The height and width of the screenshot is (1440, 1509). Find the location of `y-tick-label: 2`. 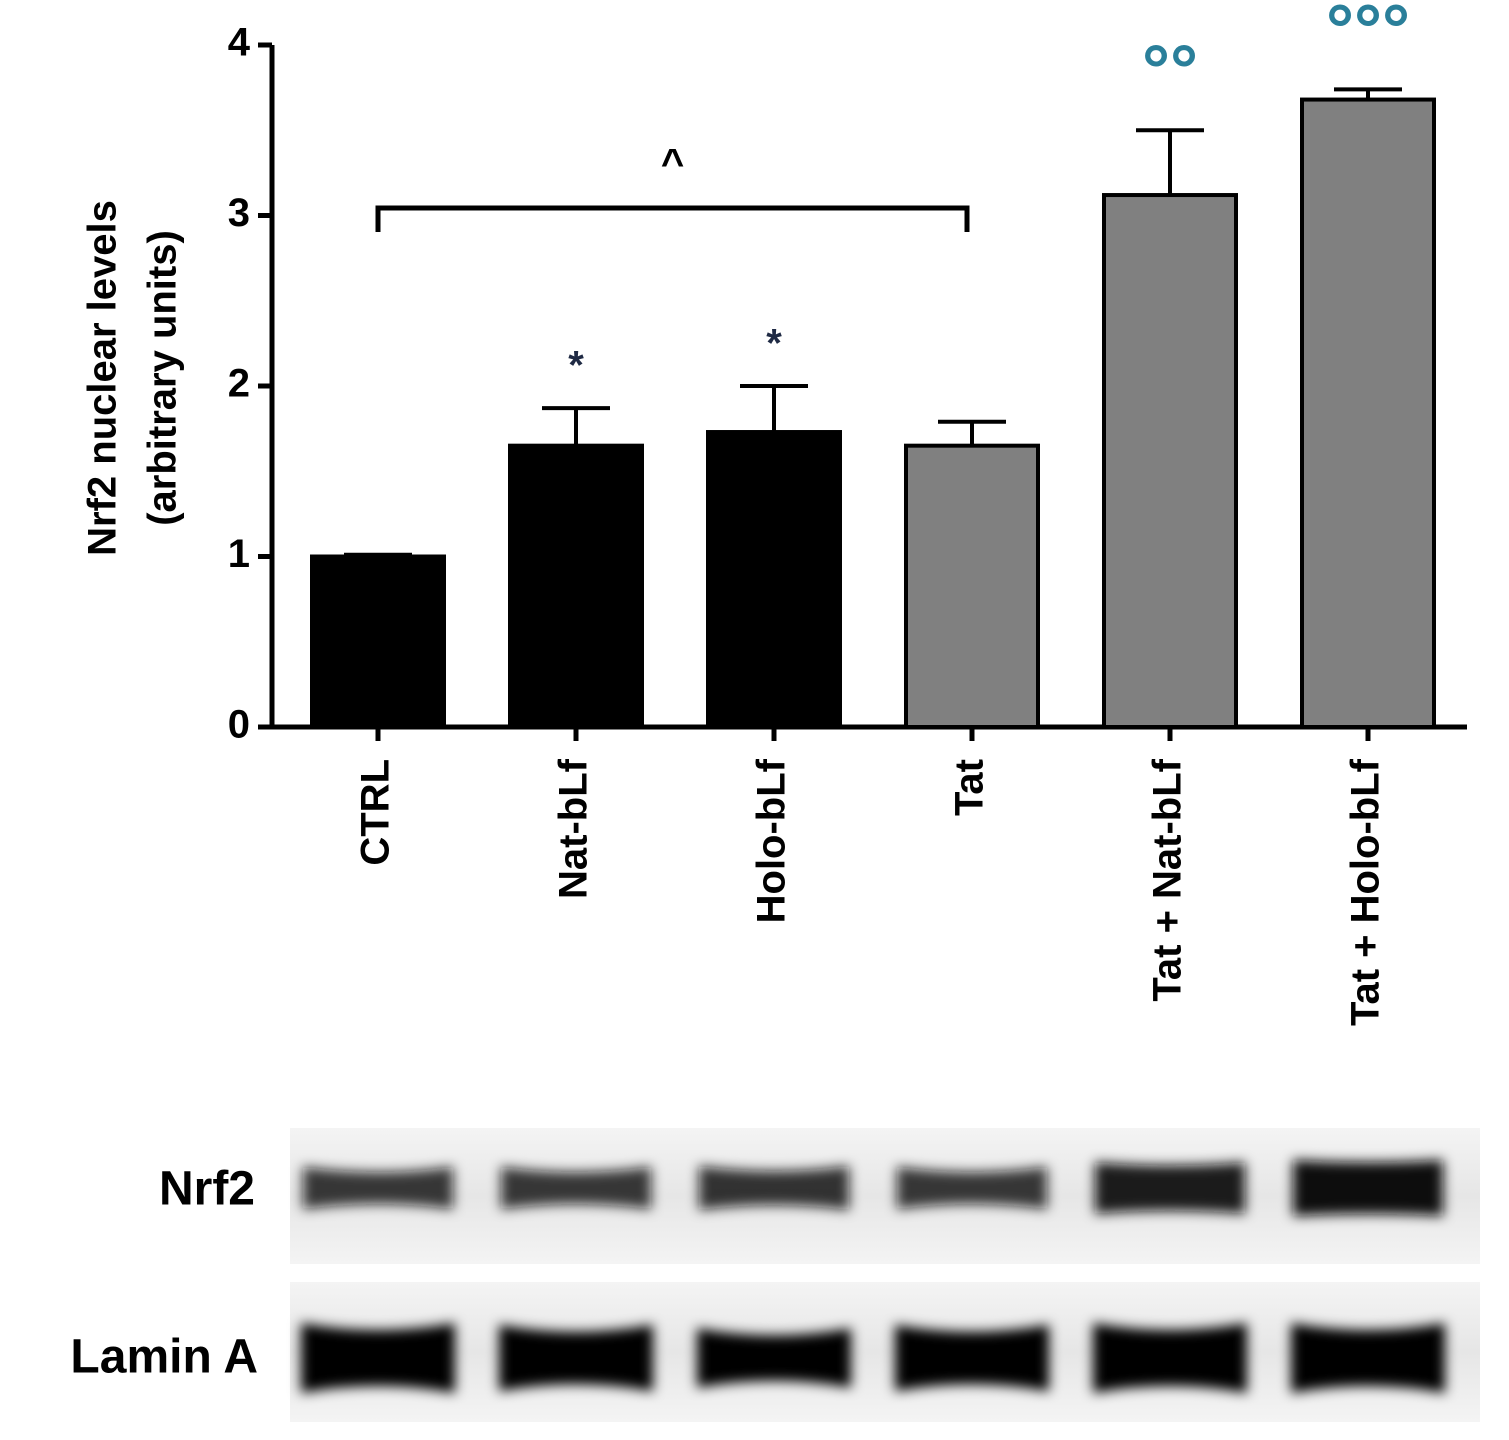

y-tick-label: 2 is located at coordinates (239, 384).